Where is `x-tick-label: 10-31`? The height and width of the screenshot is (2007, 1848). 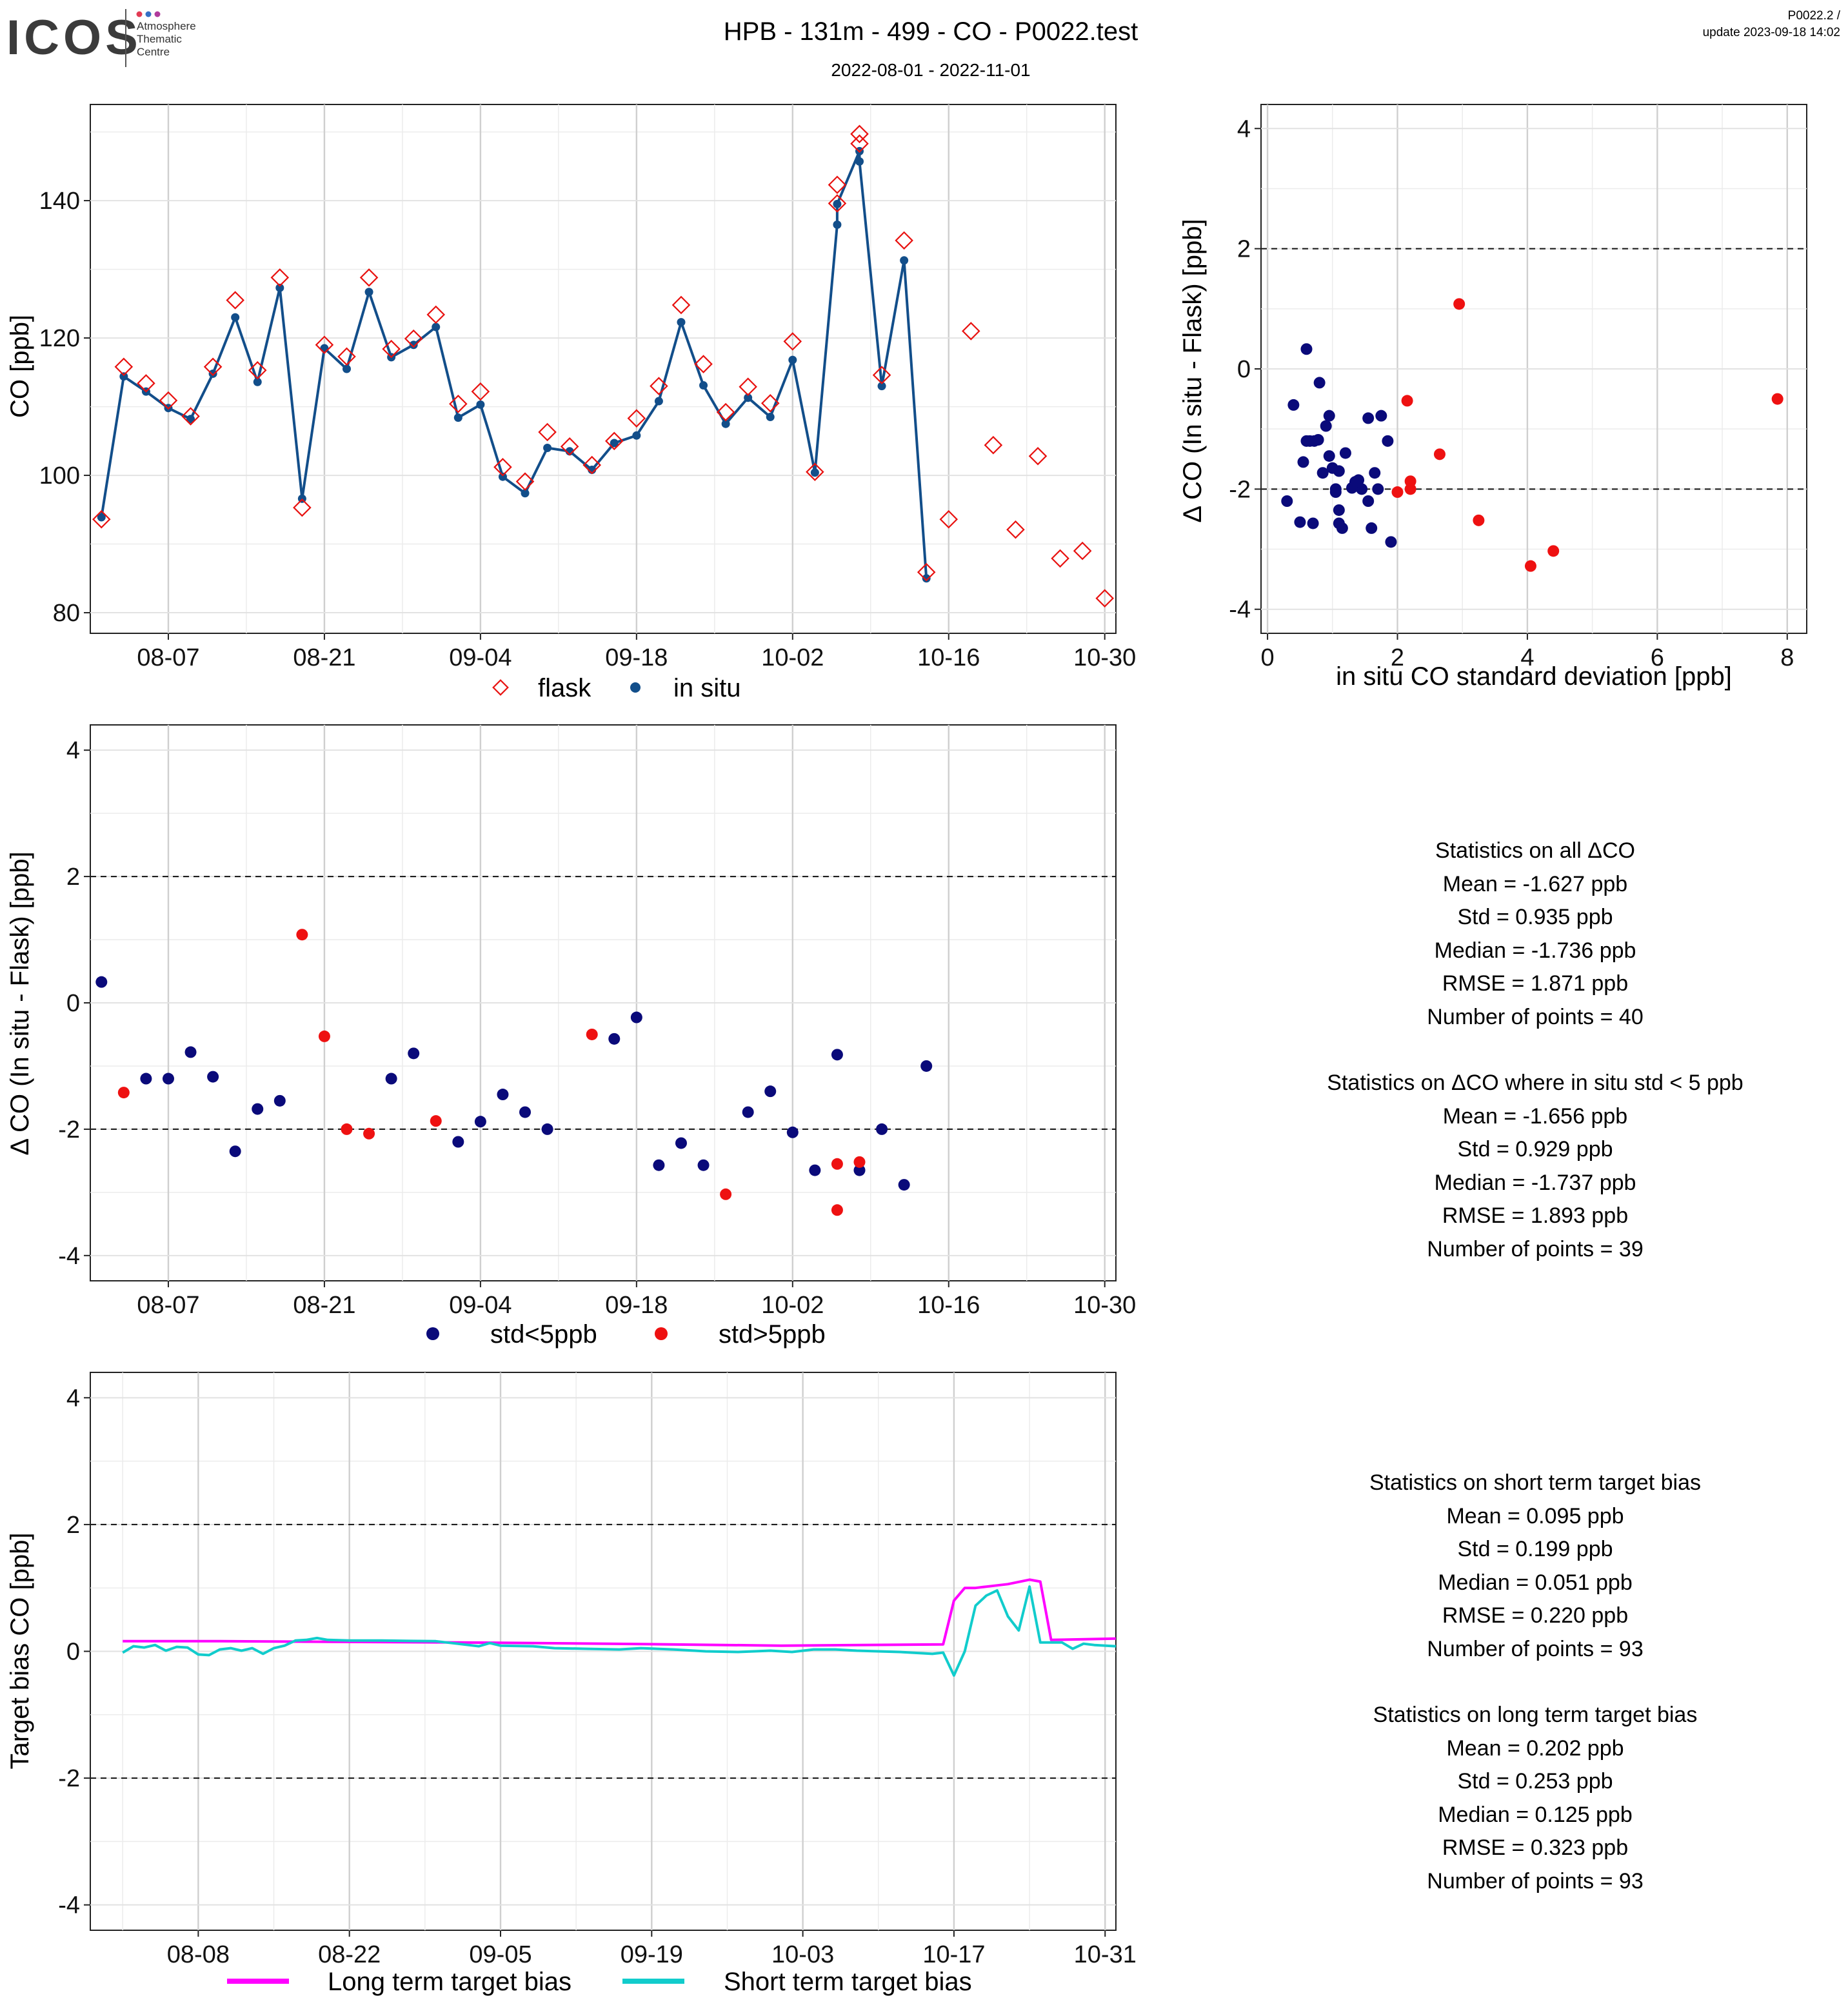
x-tick-label: 10-31 is located at coordinates (1106, 1954).